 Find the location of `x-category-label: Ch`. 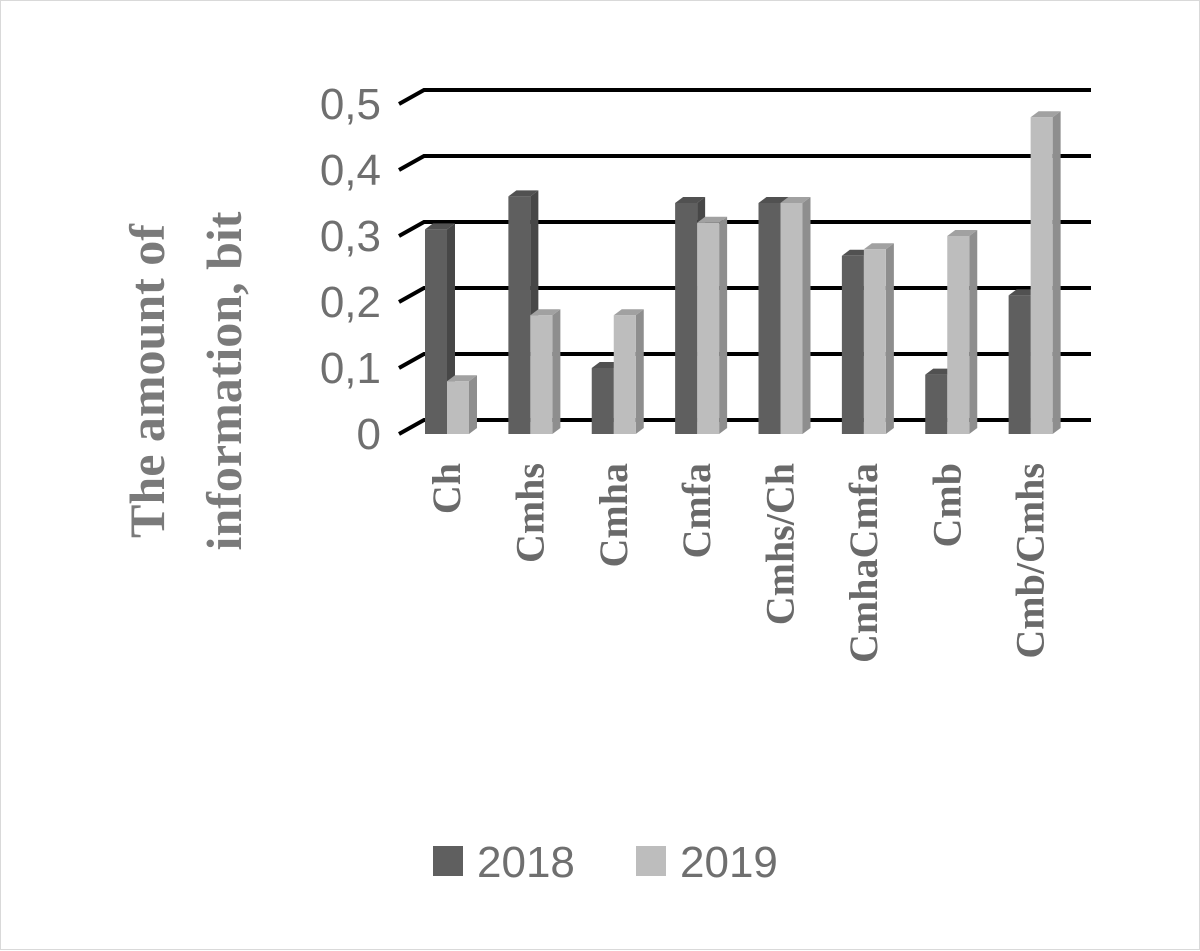

x-category-label: Ch is located at coordinates (446, 488).